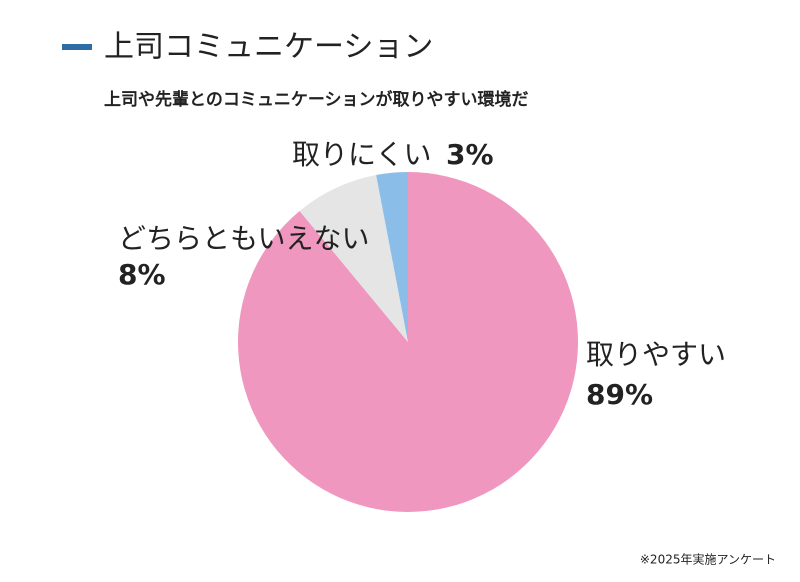 The width and height of the screenshot is (800, 582). I want to click on value-label: 89%, so click(619, 394).